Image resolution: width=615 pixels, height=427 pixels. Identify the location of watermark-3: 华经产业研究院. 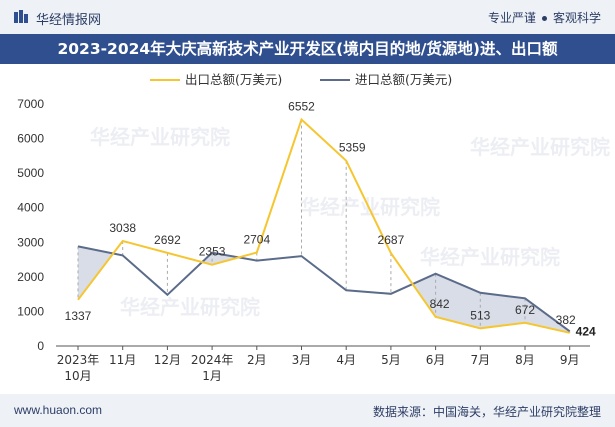
(190, 307).